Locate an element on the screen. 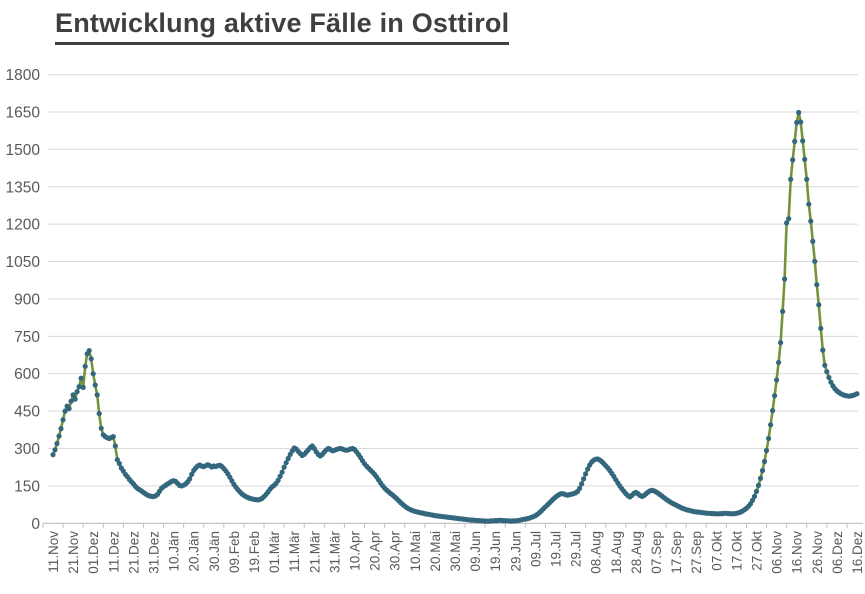  x-axis-tick-label: 01.Mär is located at coordinates (274, 552).